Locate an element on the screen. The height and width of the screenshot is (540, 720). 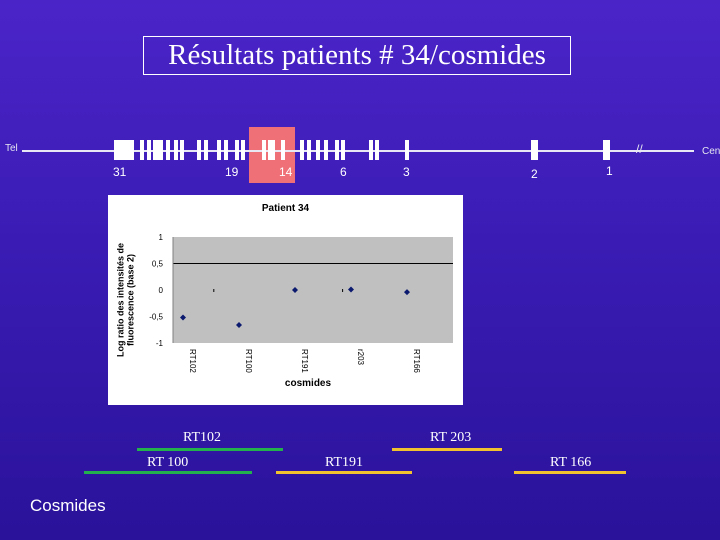
chromosome-line is located at coordinates (358, 151).